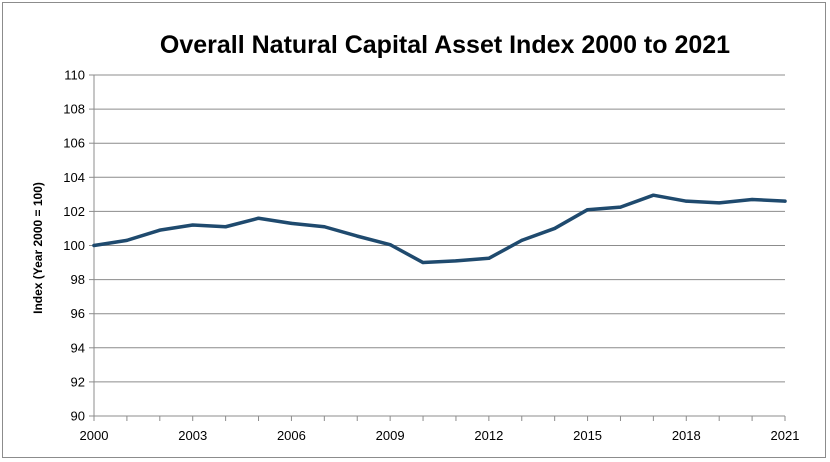 This screenshot has width=830, height=462. Describe the element at coordinates (488, 435) in the screenshot. I see `x-tick-label-2012: 2012` at that location.